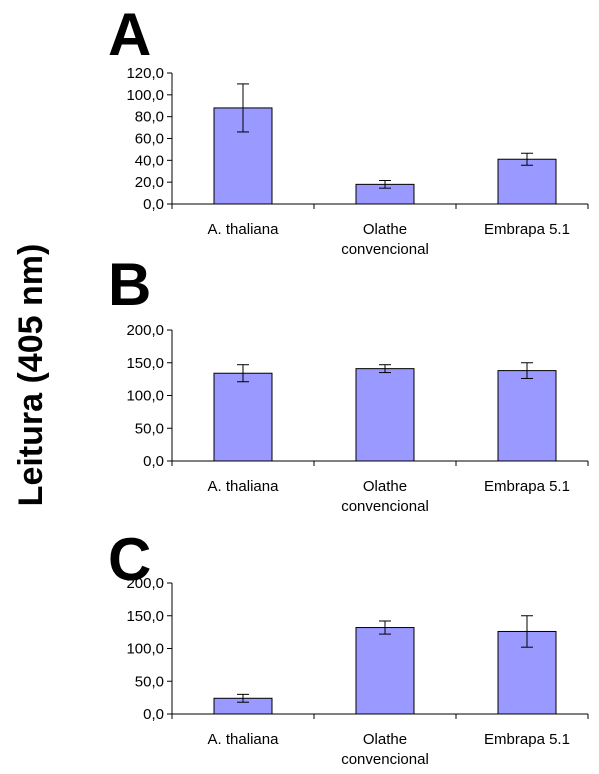  What do you see at coordinates (149, 117) in the screenshot?
I see `y-tick-label: 80,0` at bounding box center [149, 117].